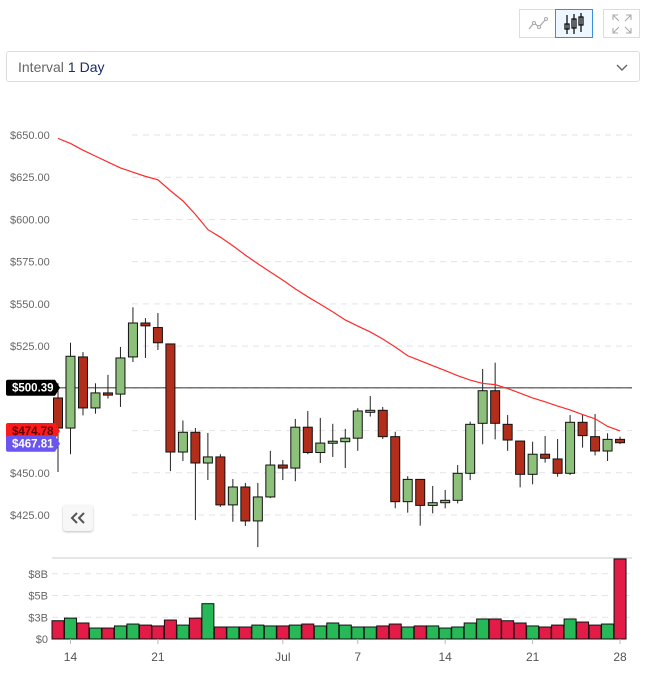 Image resolution: width=646 pixels, height=677 pixels. I want to click on price-tag-reference-line, so click(33, 387).